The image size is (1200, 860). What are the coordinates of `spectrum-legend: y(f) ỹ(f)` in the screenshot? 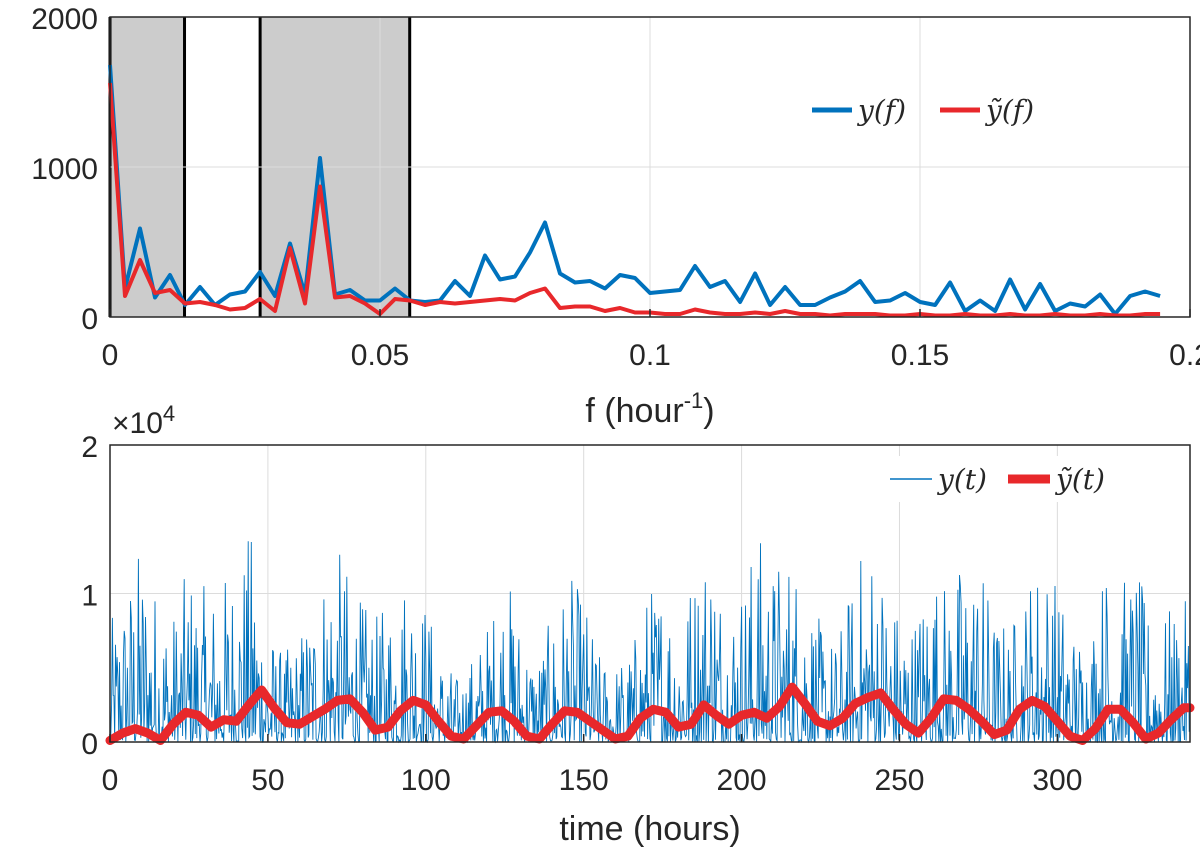 It's located at (923, 110).